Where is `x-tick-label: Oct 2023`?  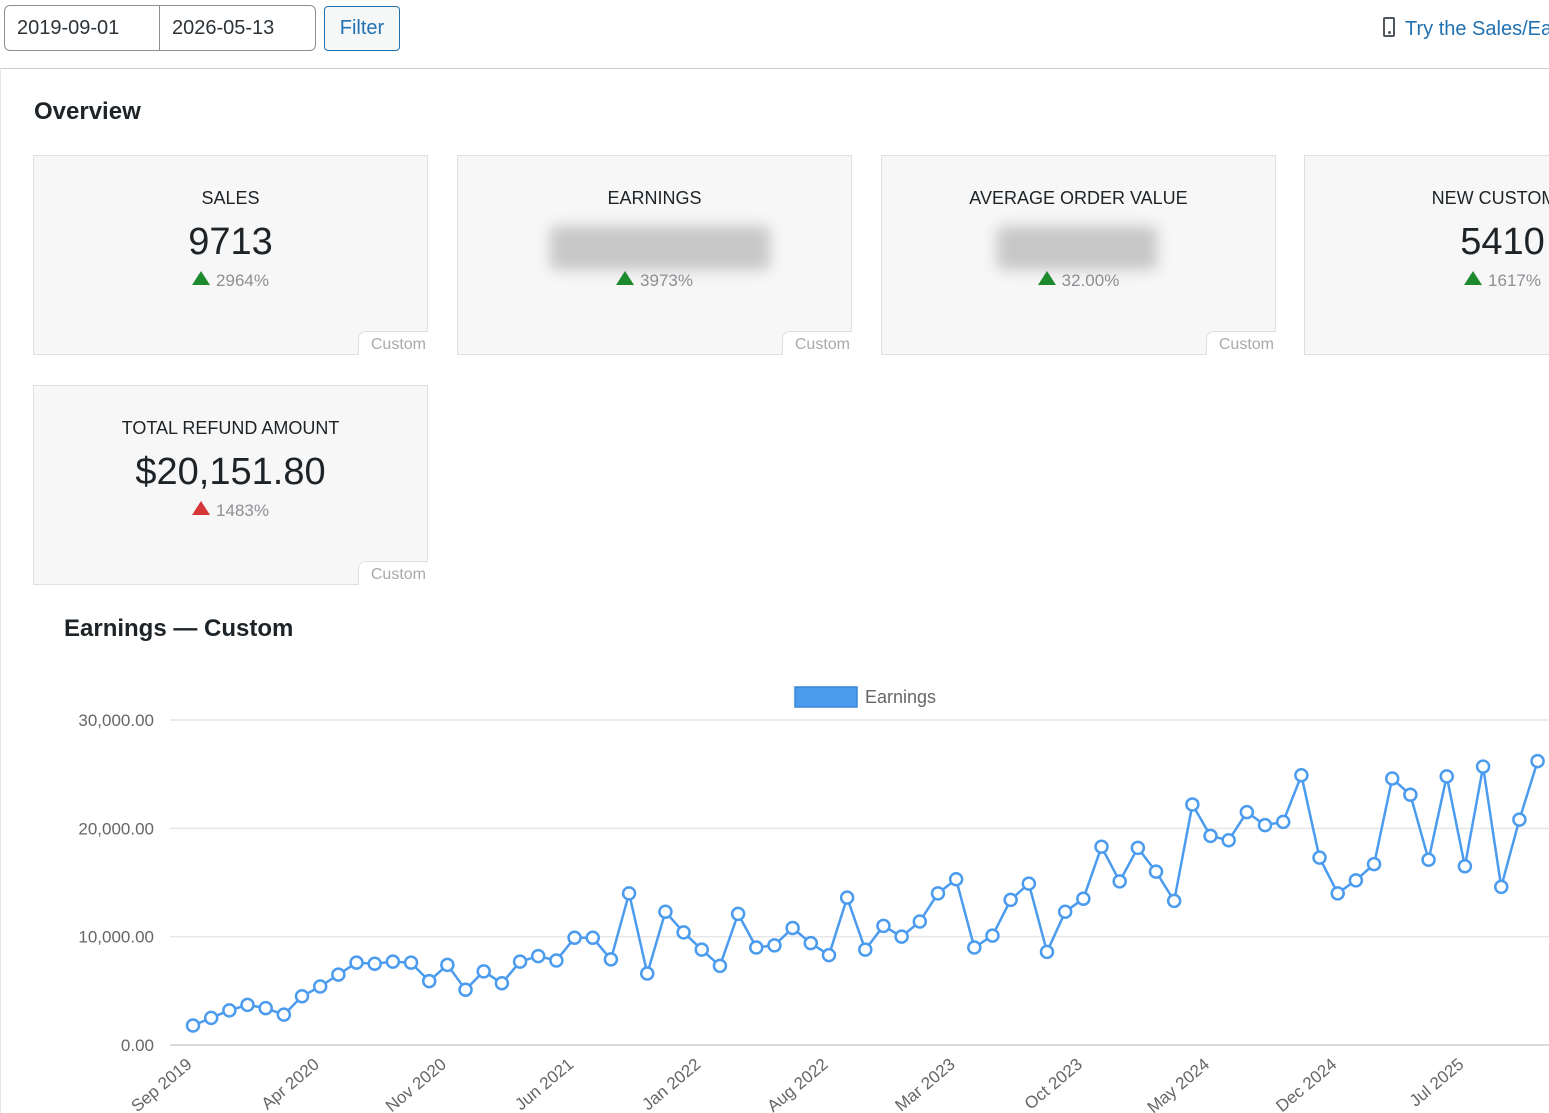
x-tick-label: Oct 2023 is located at coordinates (1053, 1084).